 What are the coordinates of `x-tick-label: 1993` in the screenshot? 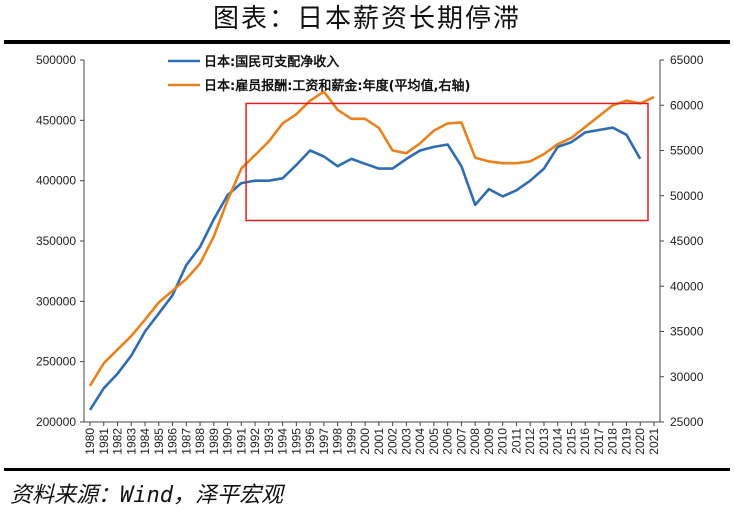 It's located at (269, 441).